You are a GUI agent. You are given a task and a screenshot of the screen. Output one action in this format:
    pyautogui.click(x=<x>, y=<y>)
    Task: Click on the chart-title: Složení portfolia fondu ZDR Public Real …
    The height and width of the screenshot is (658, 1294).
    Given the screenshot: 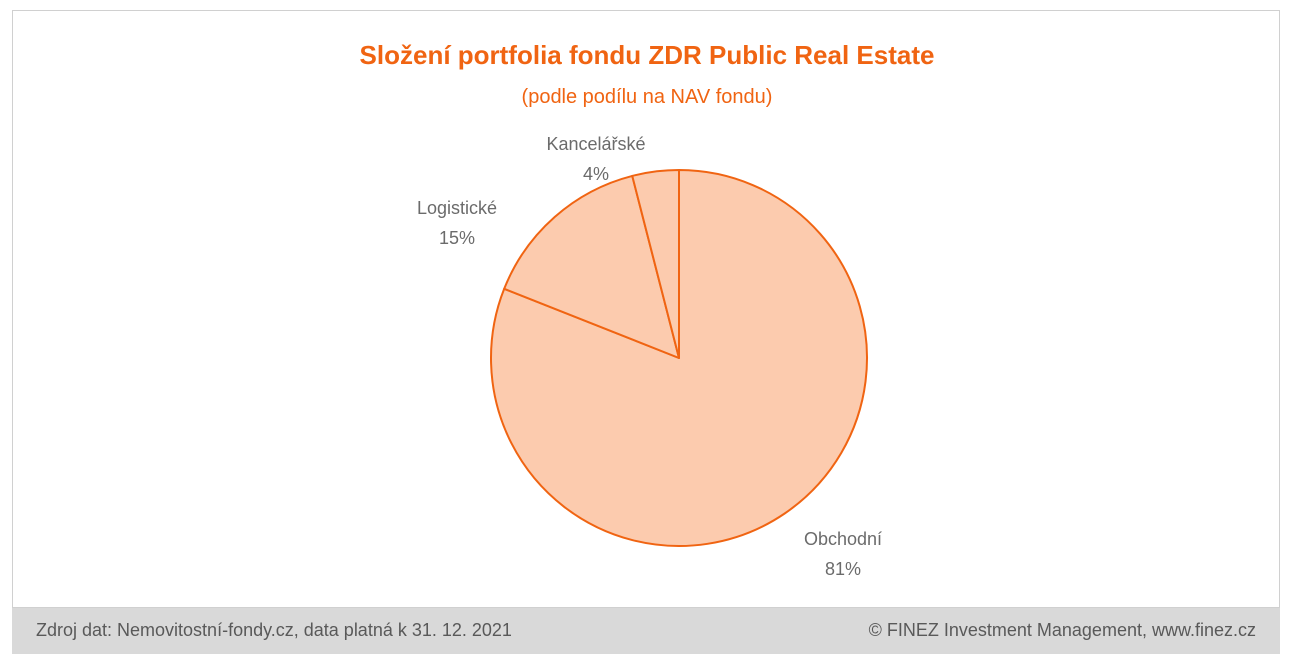 What is the action you would take?
    pyautogui.click(x=647, y=55)
    